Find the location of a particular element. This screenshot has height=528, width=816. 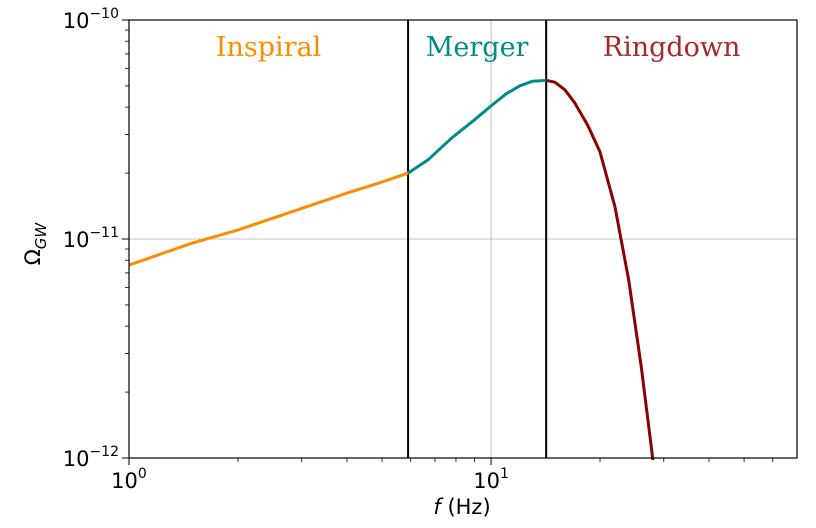

y-tick-label: 10−11 is located at coordinates (91, 238).